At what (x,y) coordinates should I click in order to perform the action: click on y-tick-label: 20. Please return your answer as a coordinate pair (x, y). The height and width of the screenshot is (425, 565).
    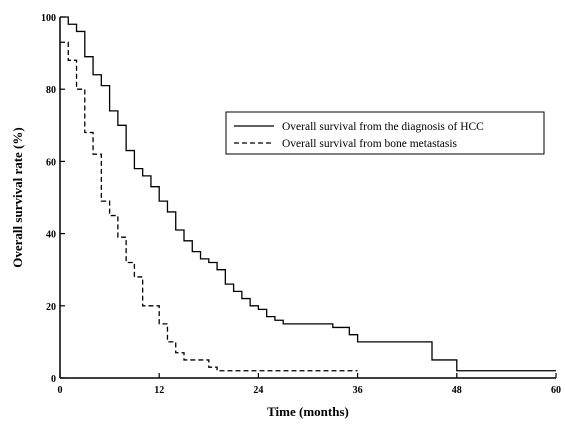
    Looking at the image, I should click on (51, 307).